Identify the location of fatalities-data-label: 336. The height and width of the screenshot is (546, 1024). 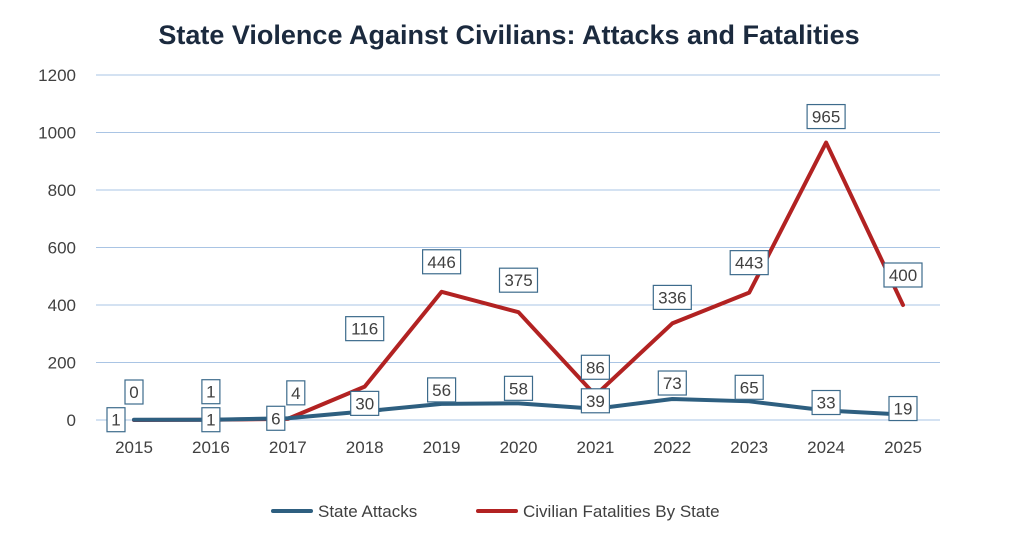
(672, 297).